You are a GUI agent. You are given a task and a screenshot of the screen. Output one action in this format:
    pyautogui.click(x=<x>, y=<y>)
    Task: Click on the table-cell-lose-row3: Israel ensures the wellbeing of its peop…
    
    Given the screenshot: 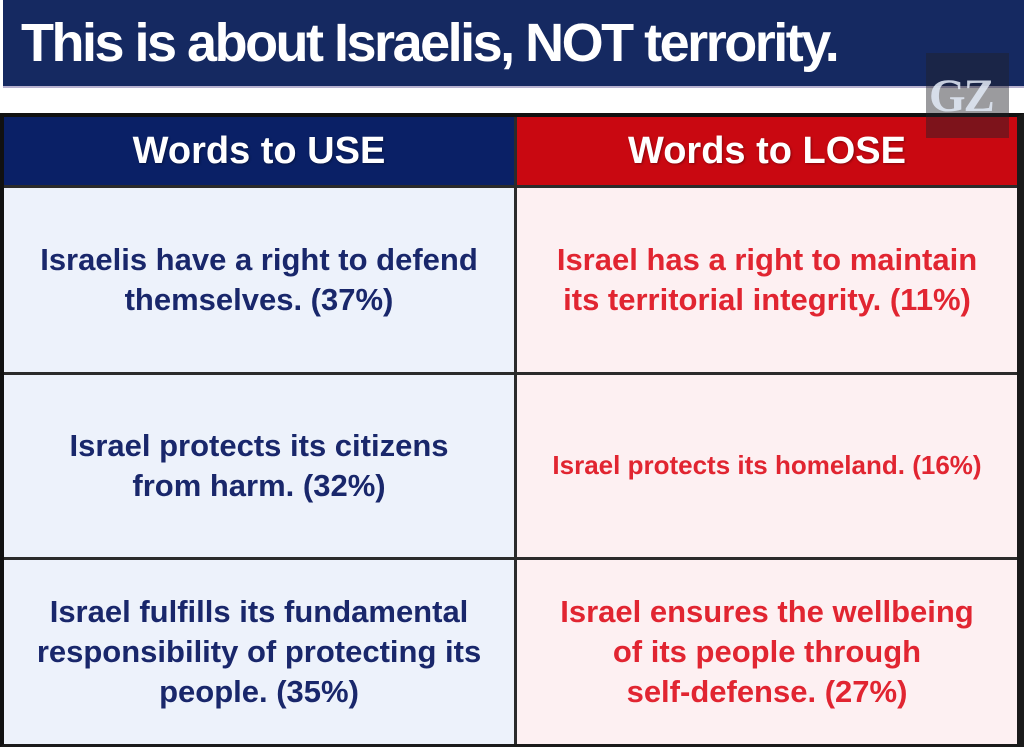 What is the action you would take?
    pyautogui.click(x=767, y=652)
    